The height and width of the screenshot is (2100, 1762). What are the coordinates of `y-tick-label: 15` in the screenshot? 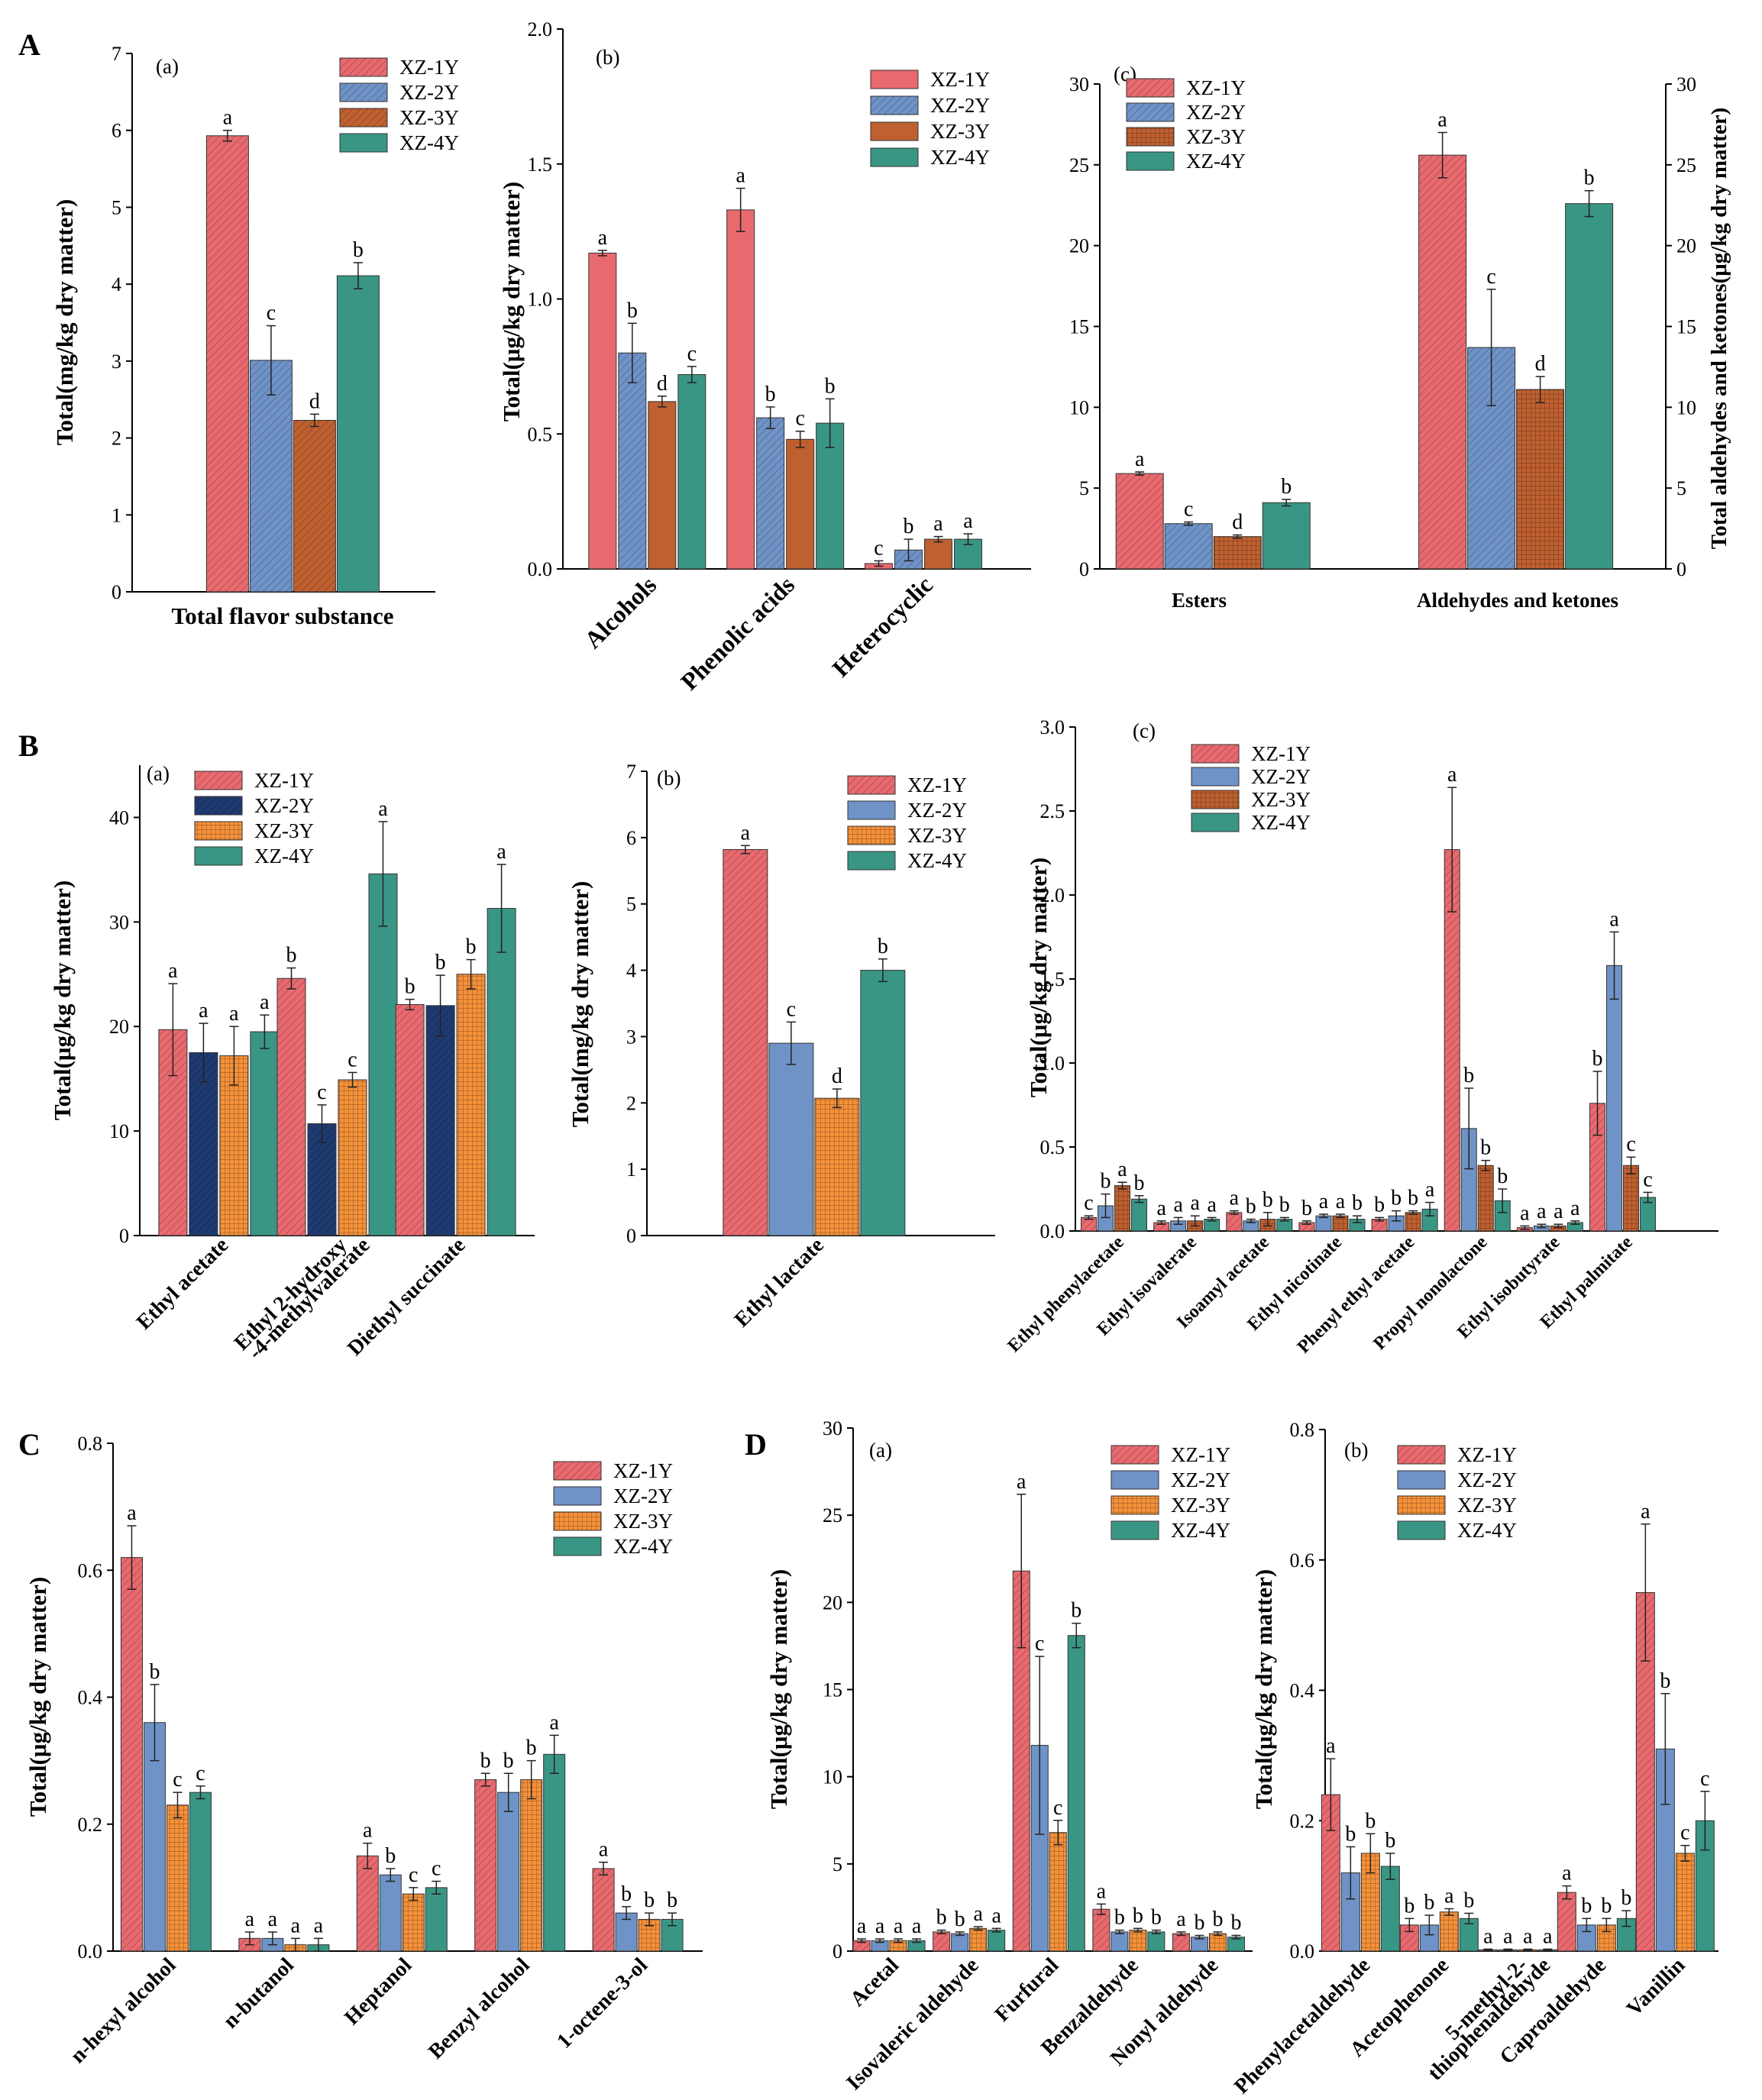 It's located at (833, 1690).